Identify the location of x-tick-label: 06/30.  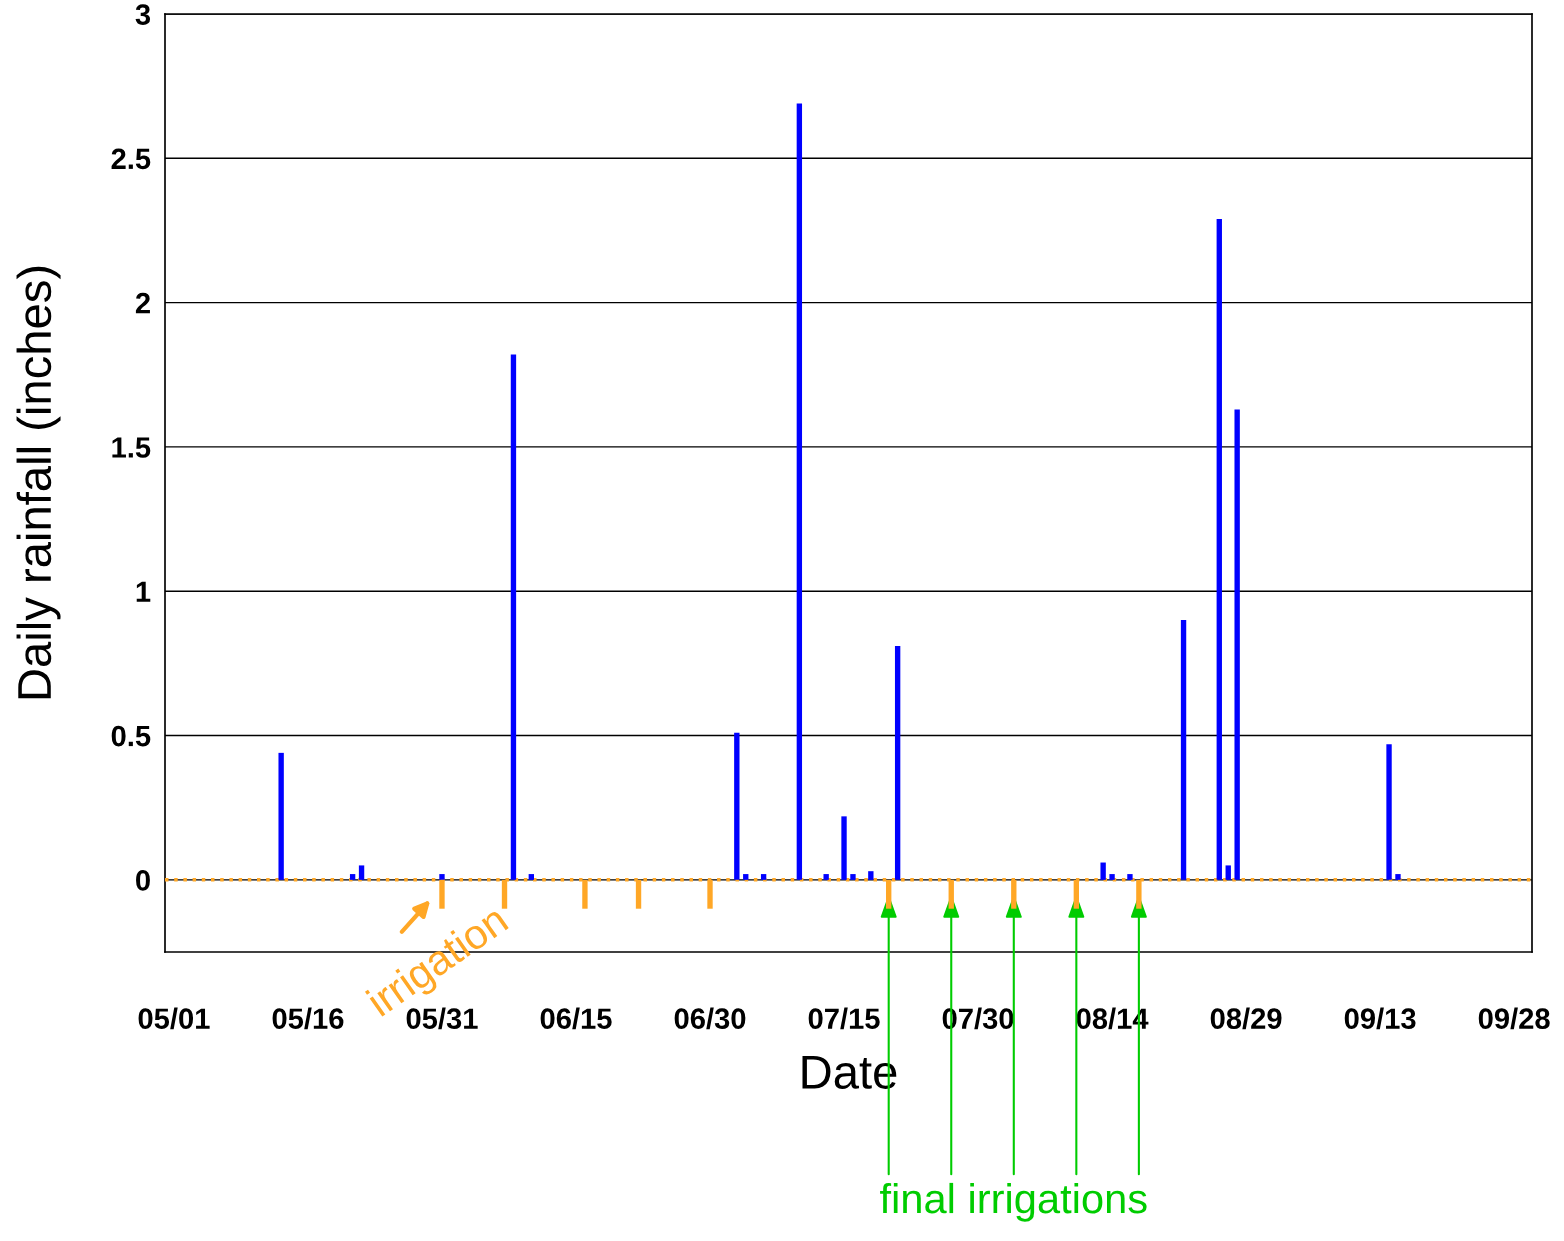
(710, 1018).